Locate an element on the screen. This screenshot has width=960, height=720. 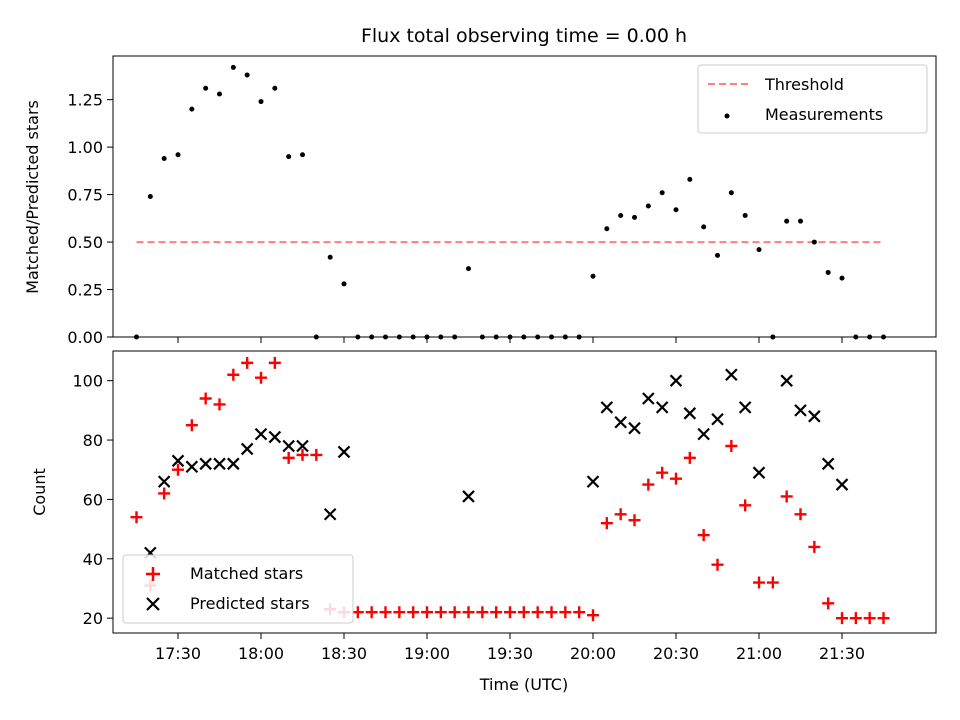
x-tick-label: 20:00 is located at coordinates (593, 653).